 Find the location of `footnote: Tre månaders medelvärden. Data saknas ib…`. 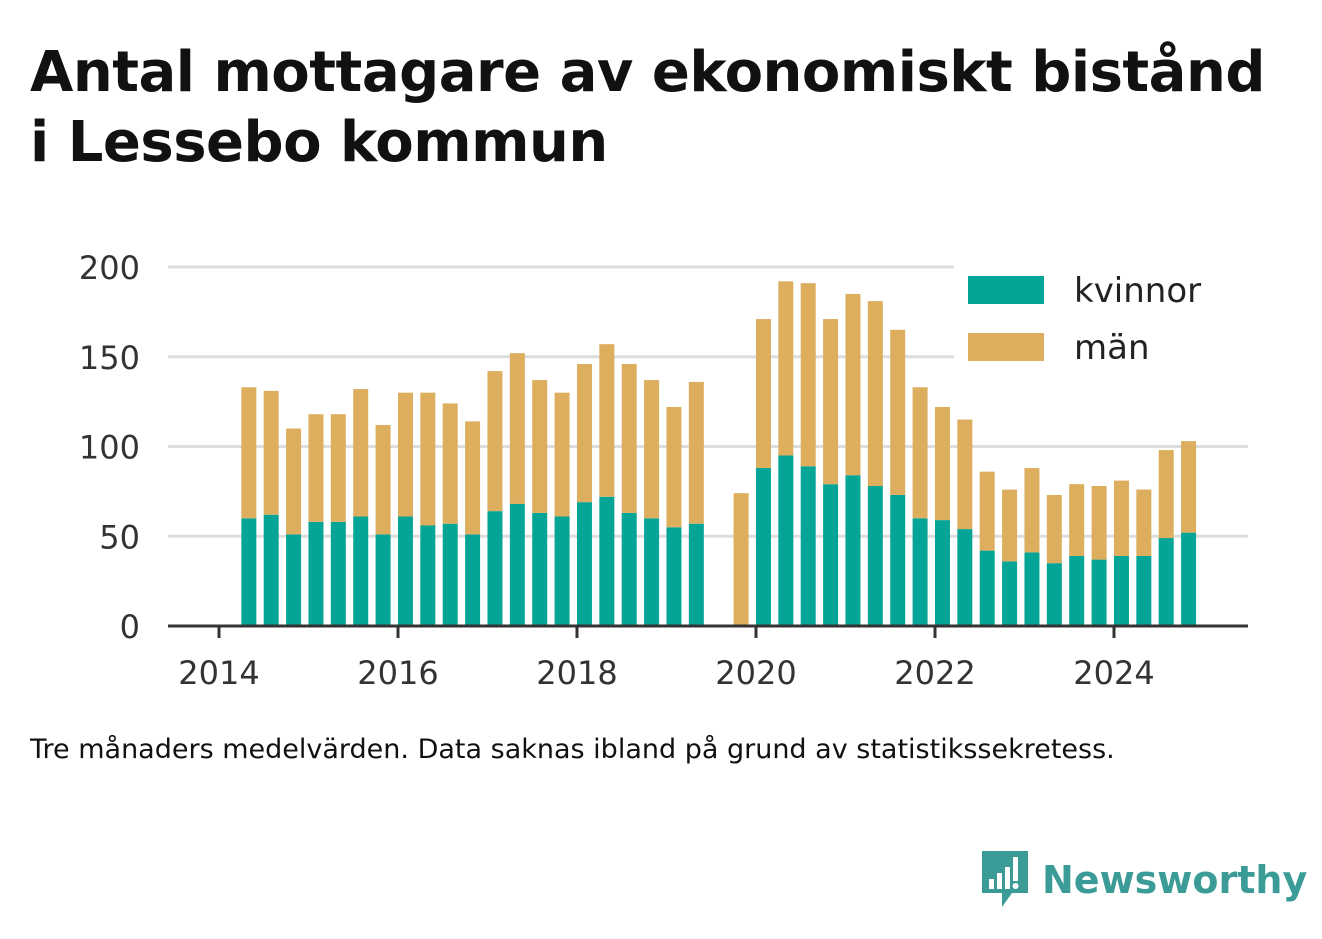

footnote: Tre månaders medelvärden. Data saknas ib… is located at coordinates (572, 749).